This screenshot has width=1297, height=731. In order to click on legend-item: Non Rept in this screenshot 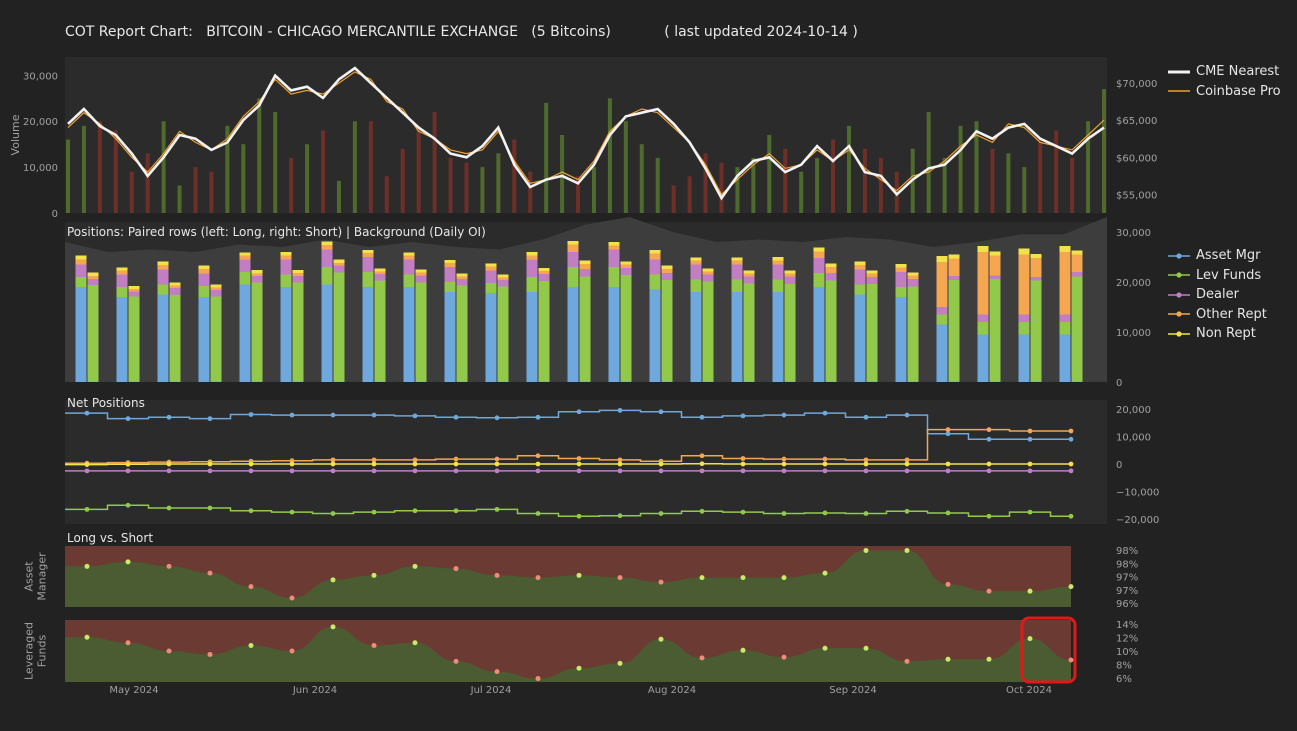, I will do `click(1217, 334)`.